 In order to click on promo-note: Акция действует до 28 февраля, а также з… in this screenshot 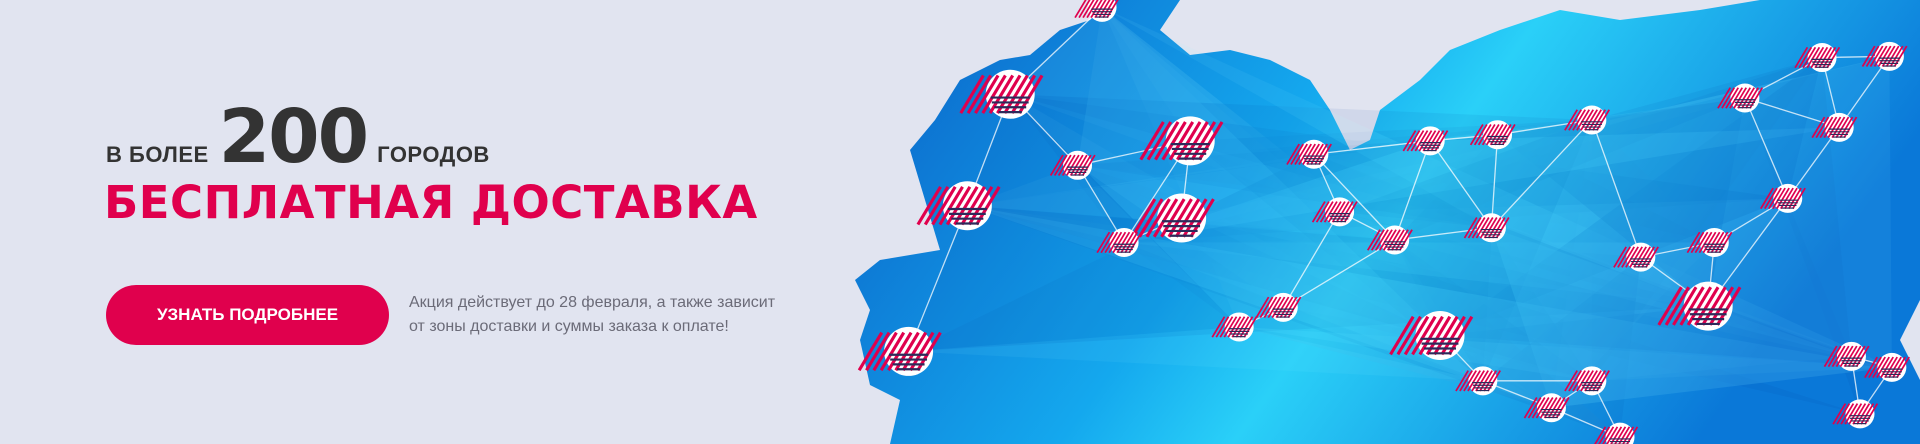, I will do `click(619, 315)`.